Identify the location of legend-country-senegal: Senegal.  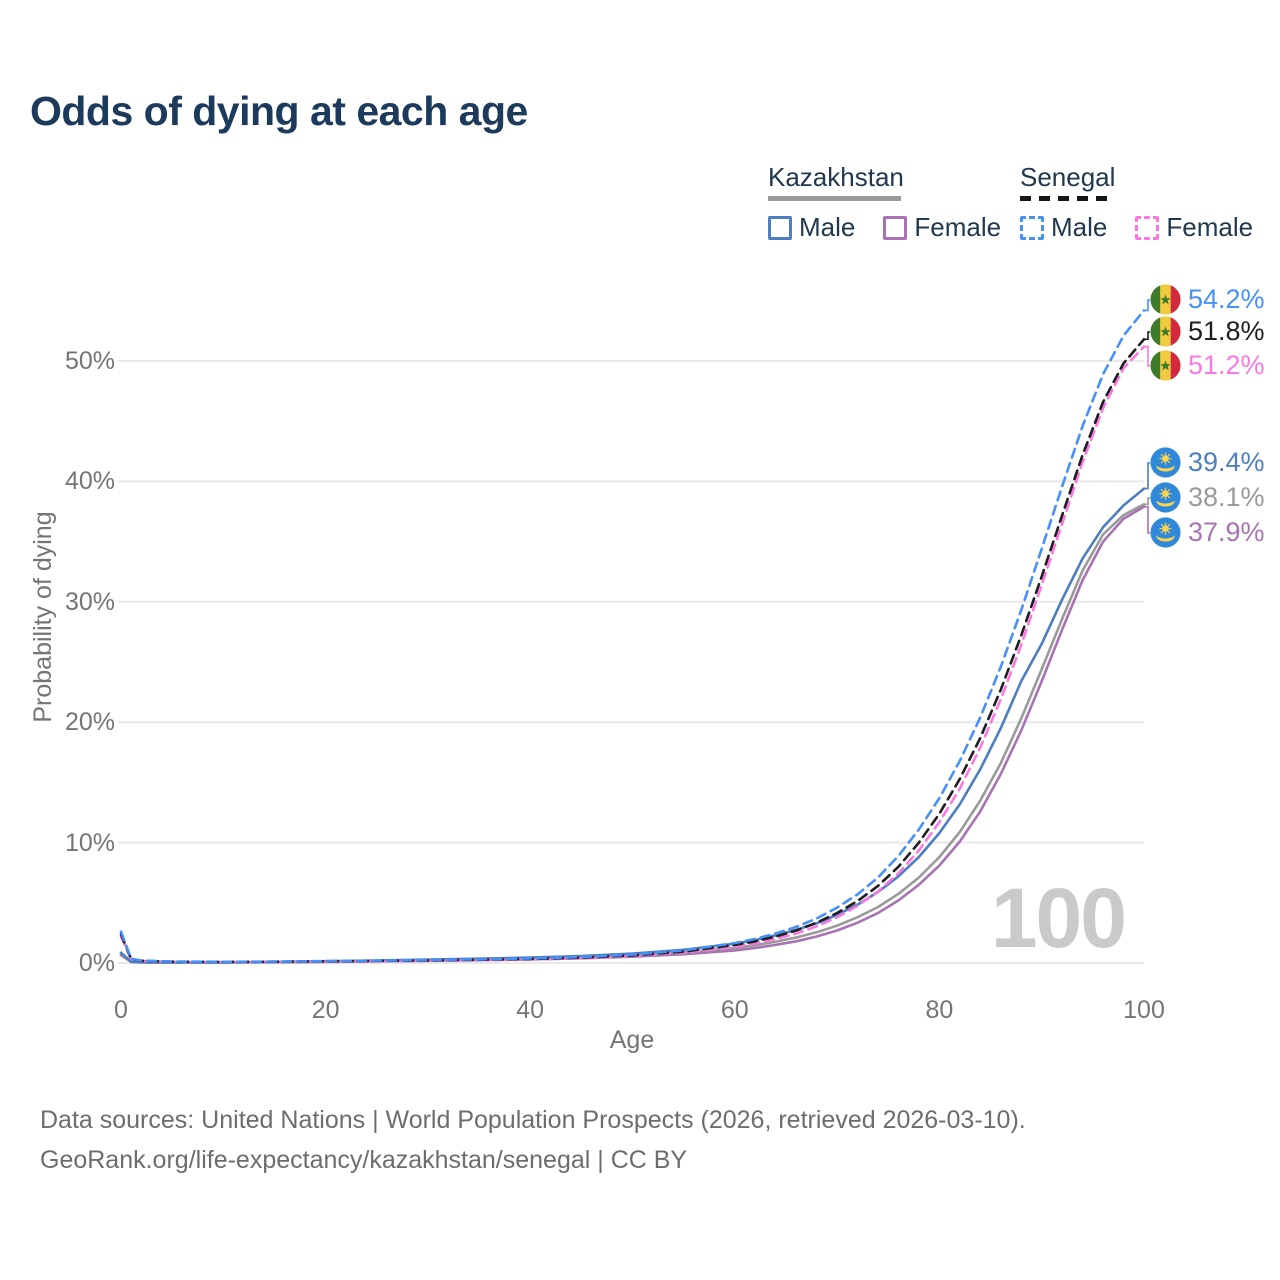
(1136, 181).